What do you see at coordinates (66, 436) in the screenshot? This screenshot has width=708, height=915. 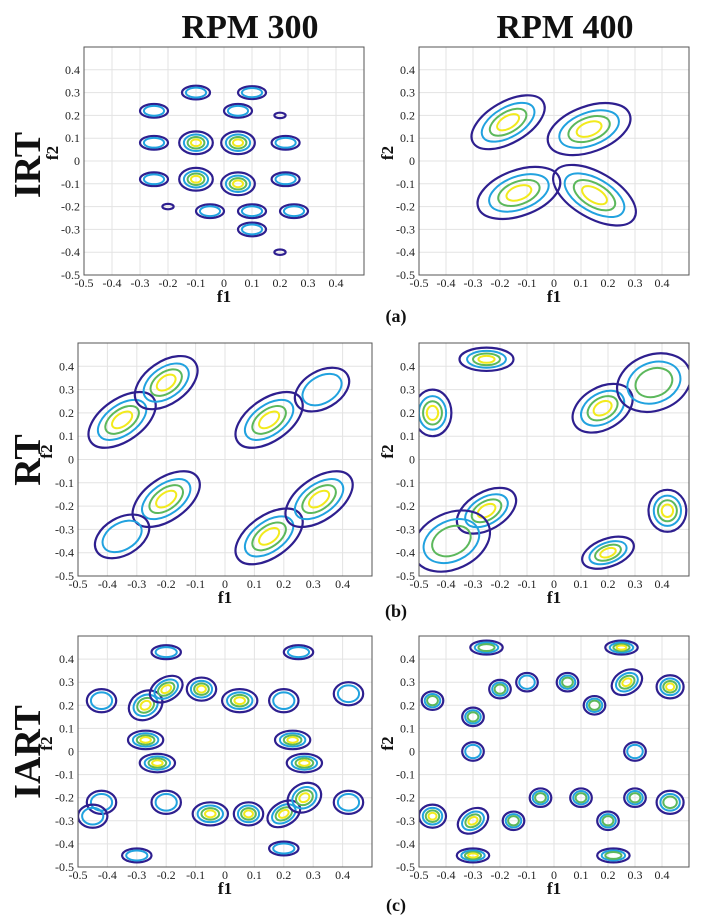 I see `y-tick-label: 0.1` at bounding box center [66, 436].